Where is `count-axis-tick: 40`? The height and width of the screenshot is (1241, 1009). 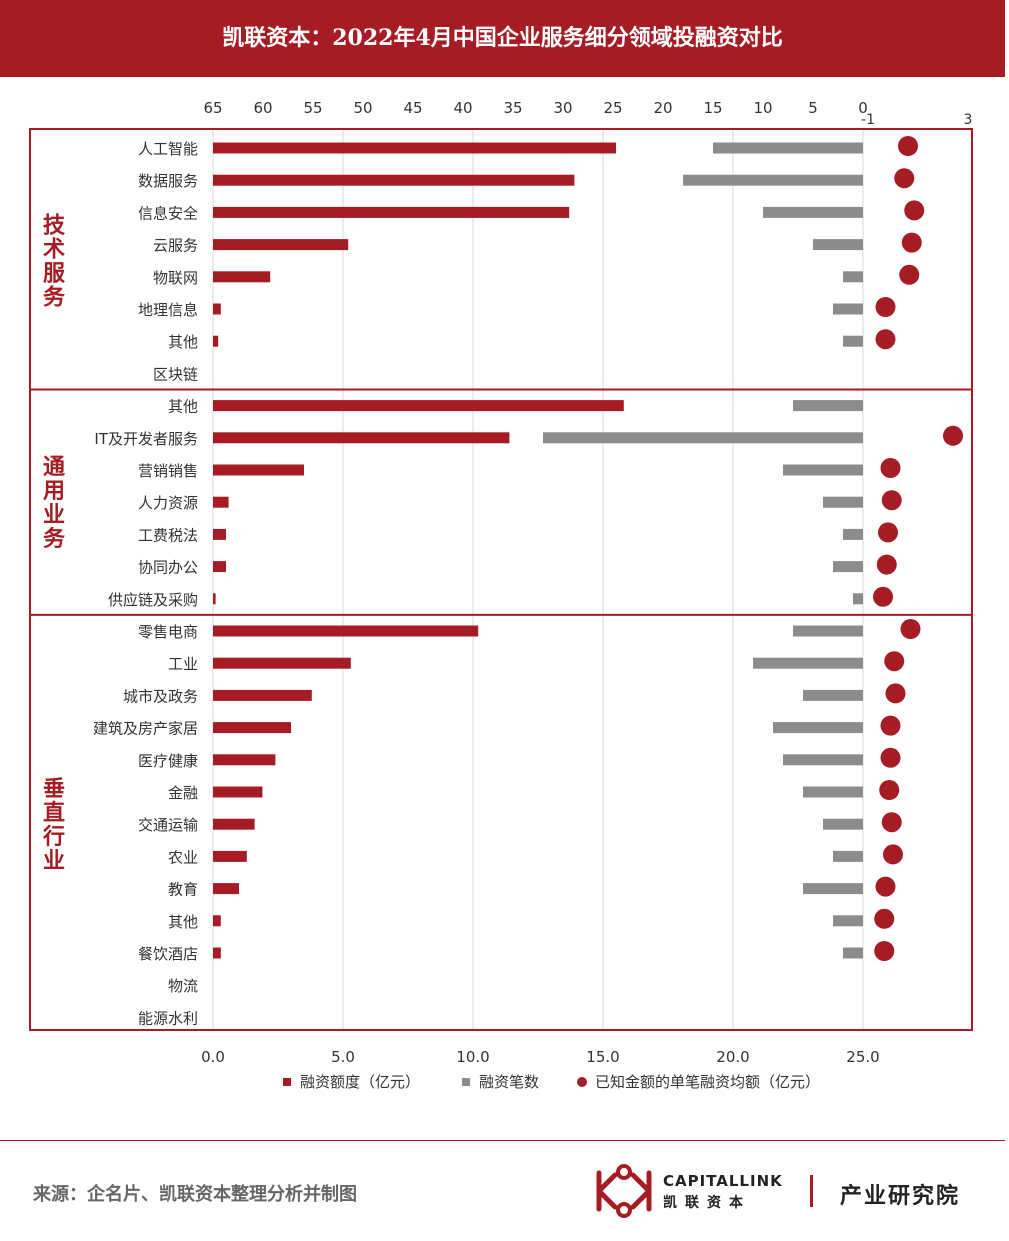
count-axis-tick: 40 is located at coordinates (462, 108).